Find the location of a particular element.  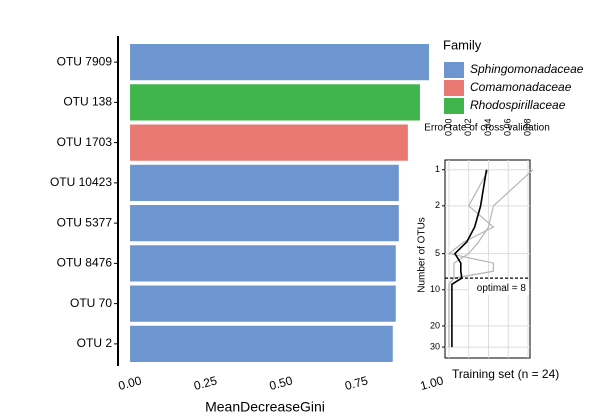

x-tick-label: 0.50 is located at coordinates (281, 383).